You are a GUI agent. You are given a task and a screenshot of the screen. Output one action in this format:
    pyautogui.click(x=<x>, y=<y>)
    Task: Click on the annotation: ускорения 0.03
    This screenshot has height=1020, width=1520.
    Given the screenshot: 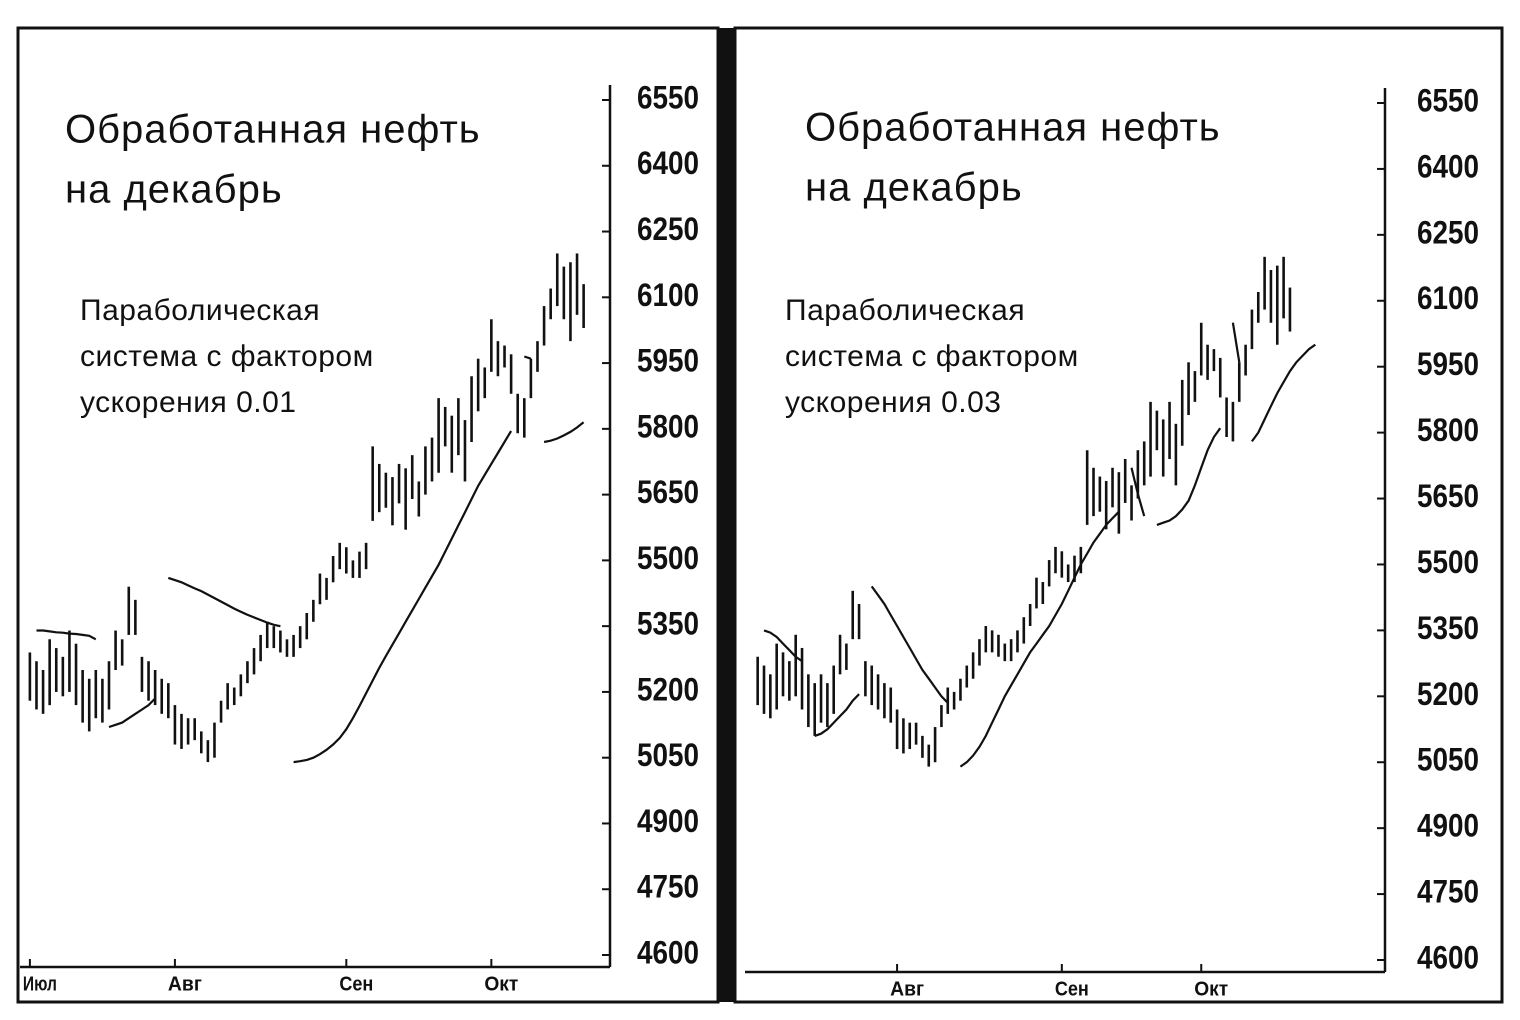 What is the action you would take?
    pyautogui.click(x=893, y=402)
    